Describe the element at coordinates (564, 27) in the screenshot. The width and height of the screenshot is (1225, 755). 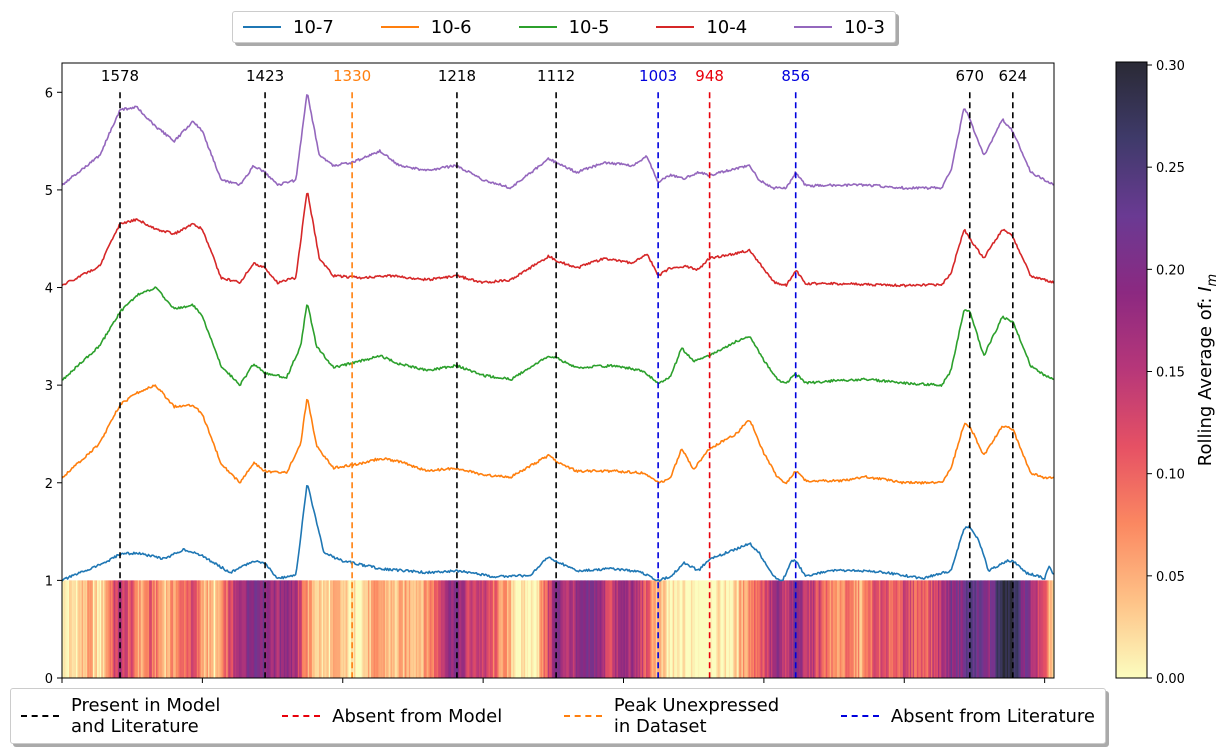
I see `series-legend: 10-7 10-6 10-5 10-4 10-3` at that location.